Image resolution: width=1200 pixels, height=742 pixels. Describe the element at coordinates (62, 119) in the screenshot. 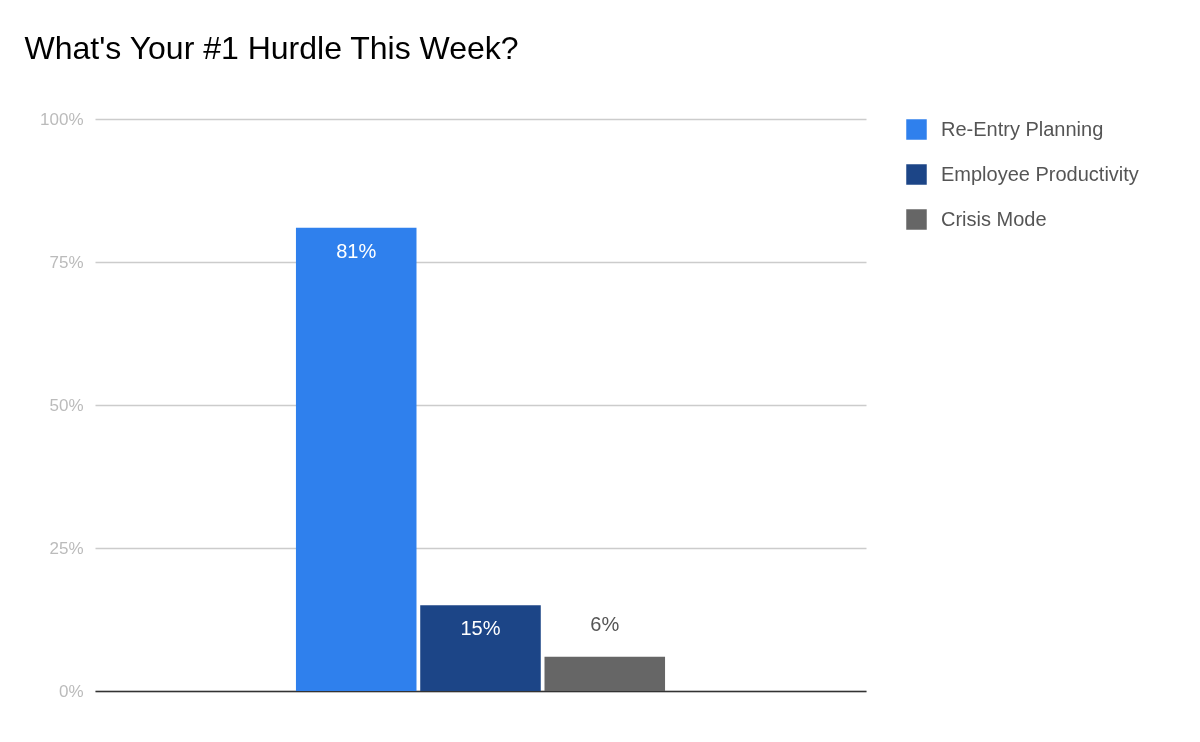

I see `y-tick-label: 100%` at that location.